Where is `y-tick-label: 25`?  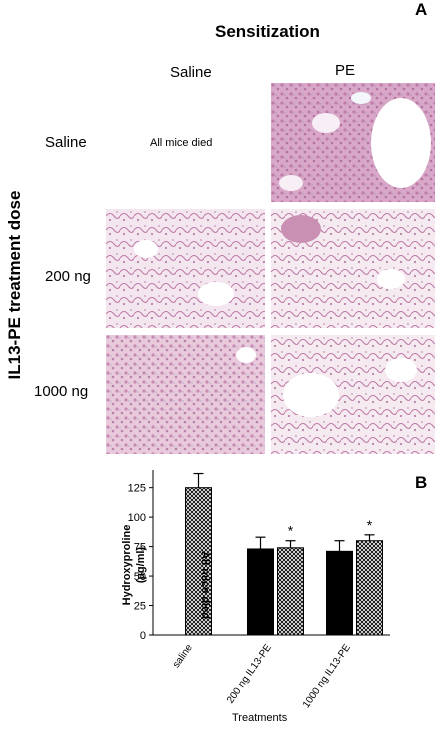
y-tick-label: 25 is located at coordinates (140, 607).